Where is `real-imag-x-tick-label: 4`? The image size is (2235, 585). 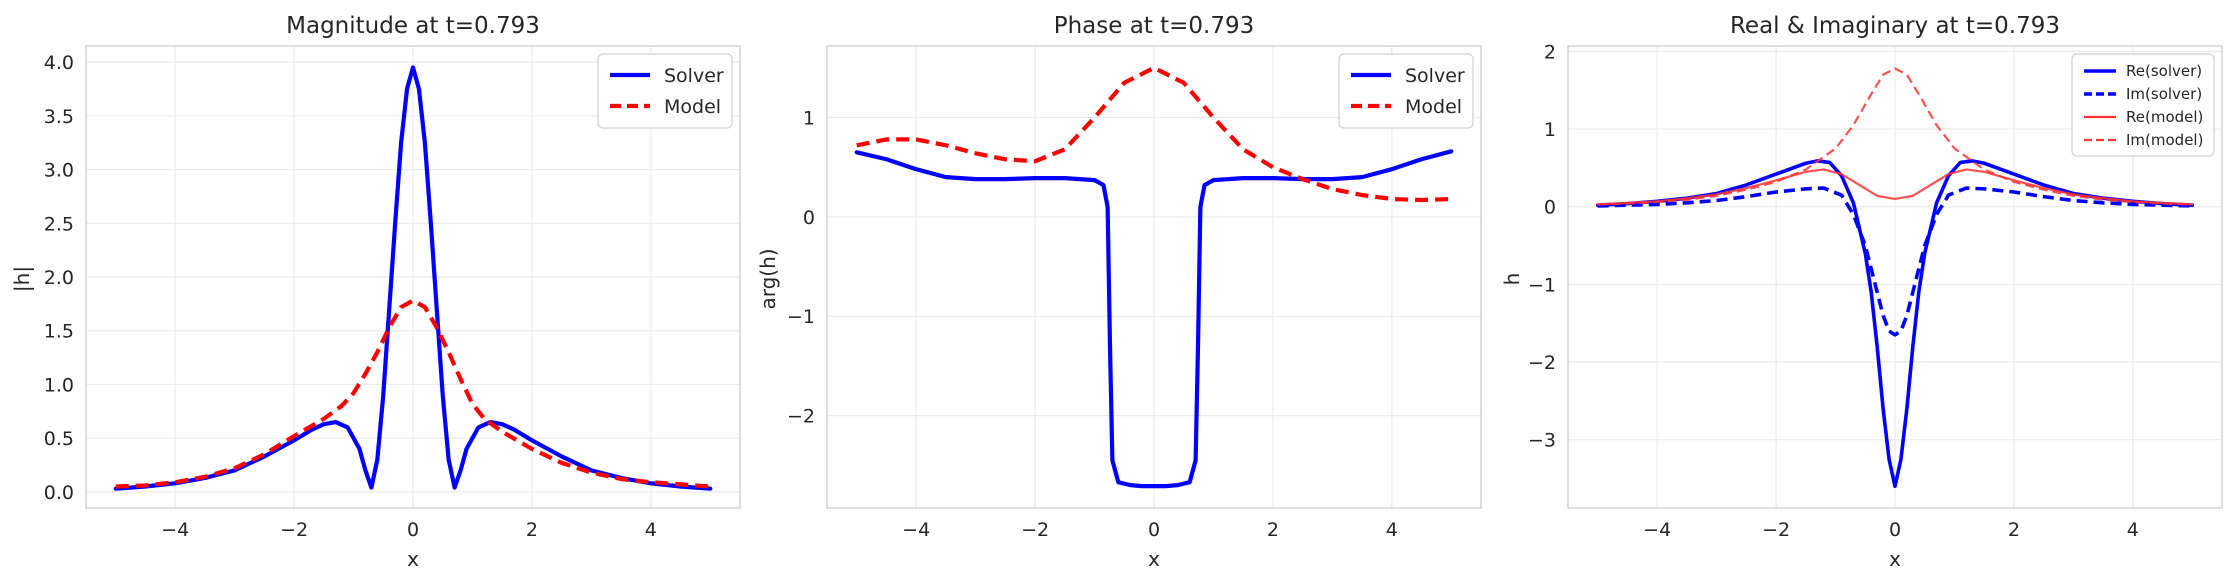
real-imag-x-tick-label: 4 is located at coordinates (2133, 530).